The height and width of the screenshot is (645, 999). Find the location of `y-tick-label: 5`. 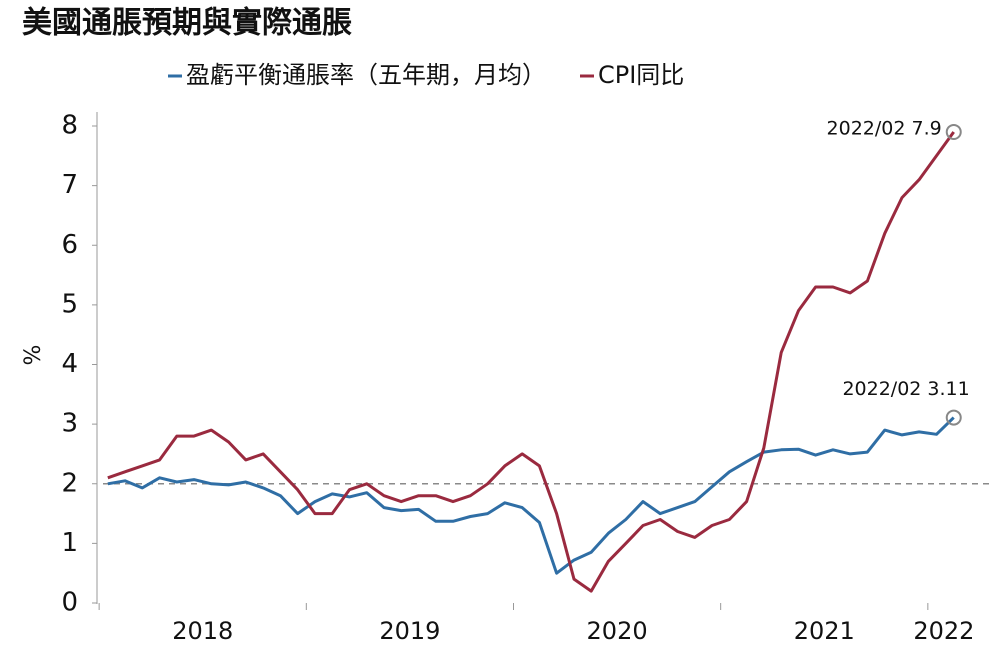

y-tick-label: 5 is located at coordinates (69, 304).